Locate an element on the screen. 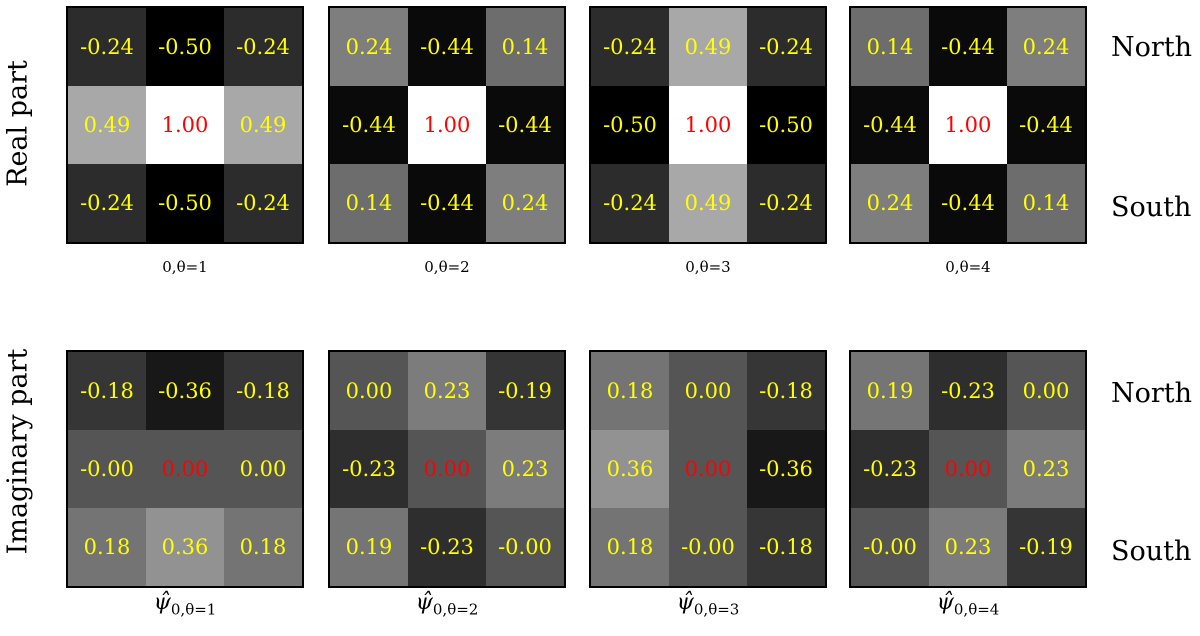 Image resolution: width=1200 pixels, height=636 pixels. panel-title-main: 0,θ=3 is located at coordinates (708, 267).